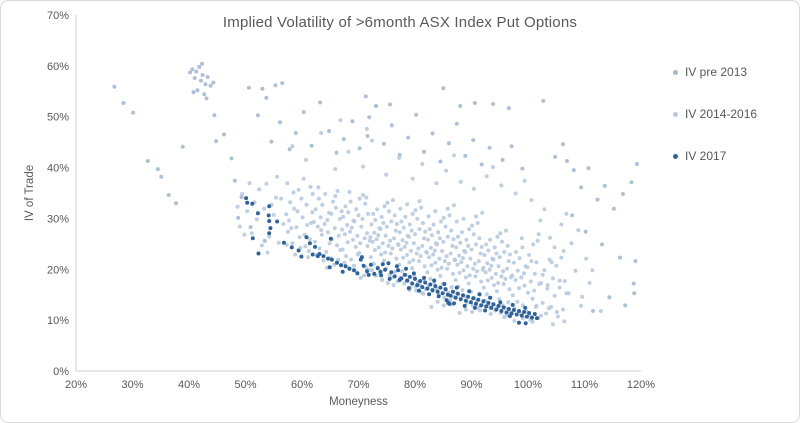 This screenshot has height=423, width=800. I want to click on y-tick-label: 30%, so click(58, 219).